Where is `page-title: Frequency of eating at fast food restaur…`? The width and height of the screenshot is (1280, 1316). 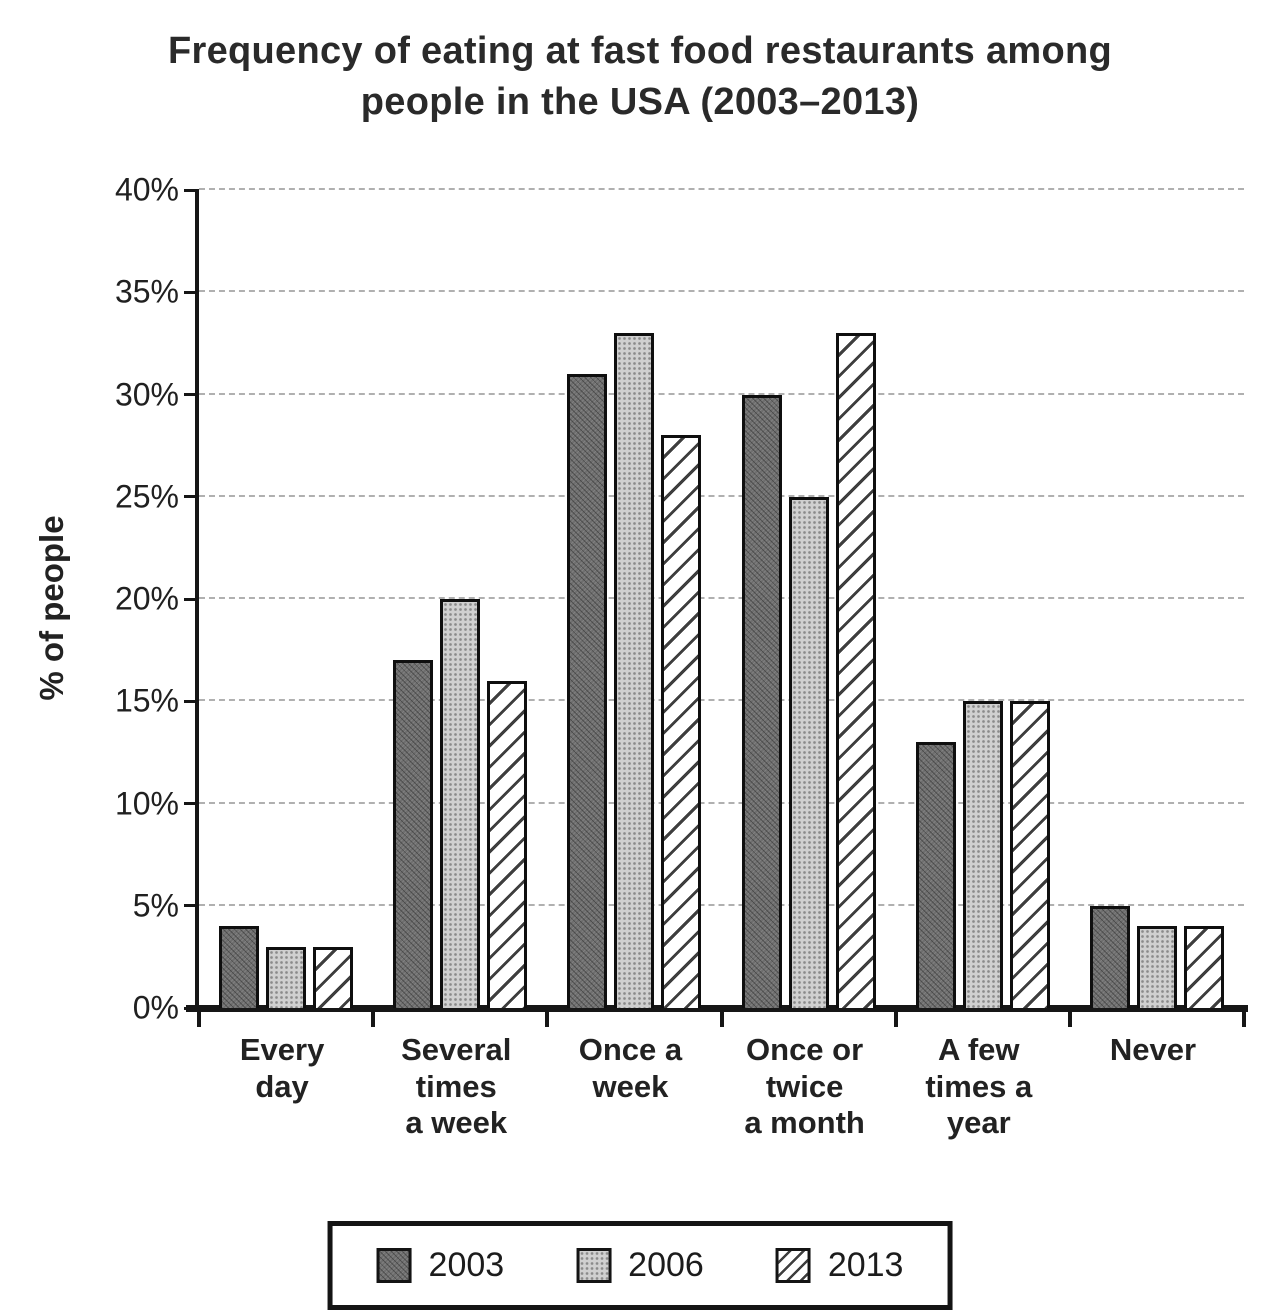 page-title: Frequency of eating at fast food restaur… is located at coordinates (640, 77).